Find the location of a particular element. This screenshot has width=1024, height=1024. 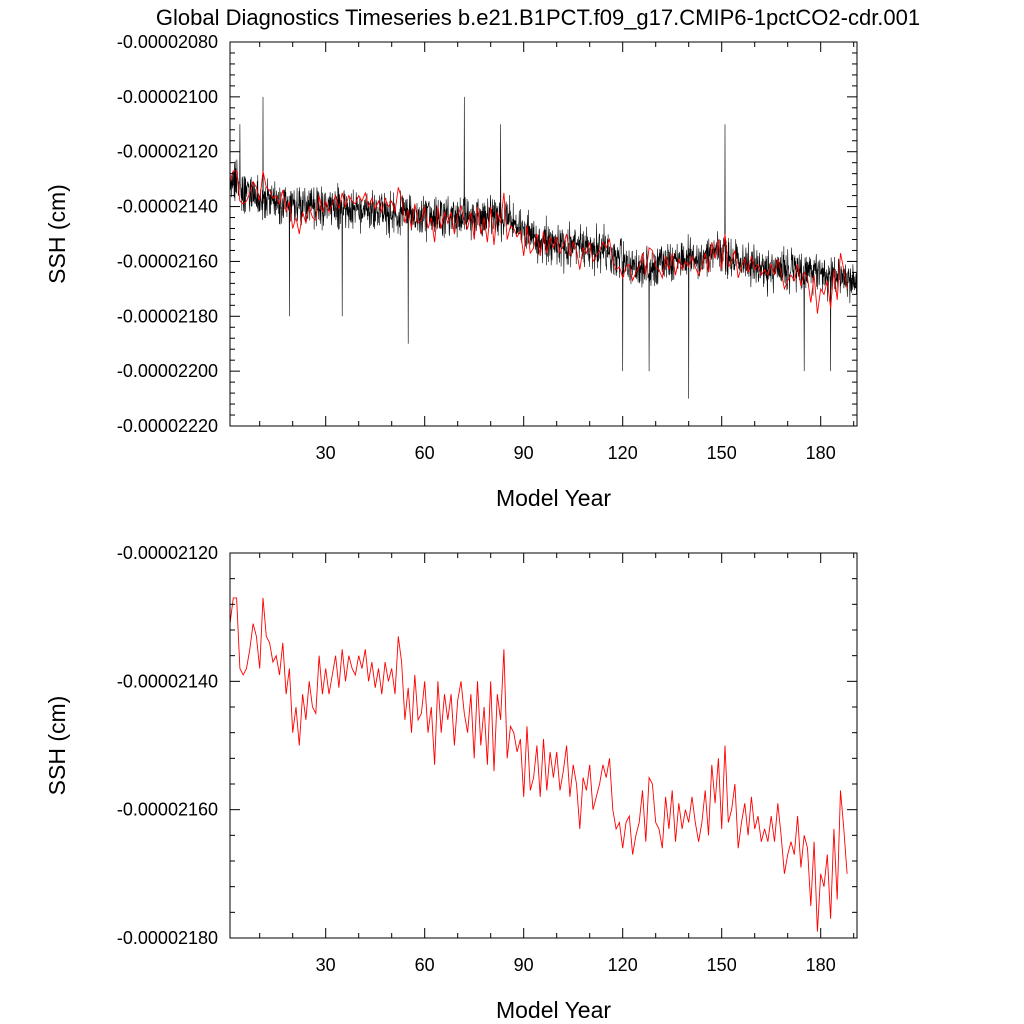

y-tick-label: -0.00002200 is located at coordinates (167, 371).